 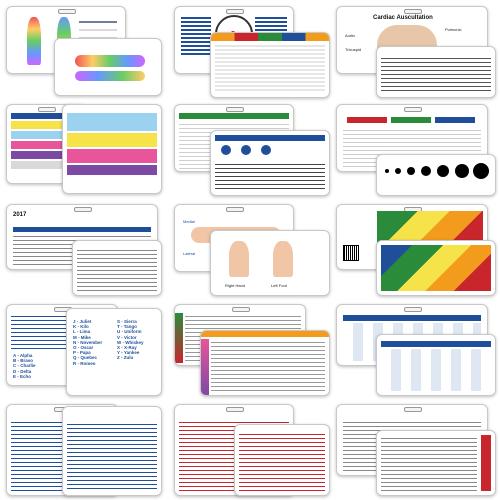 I want to click on card-conv-back, so click(x=436, y=365).